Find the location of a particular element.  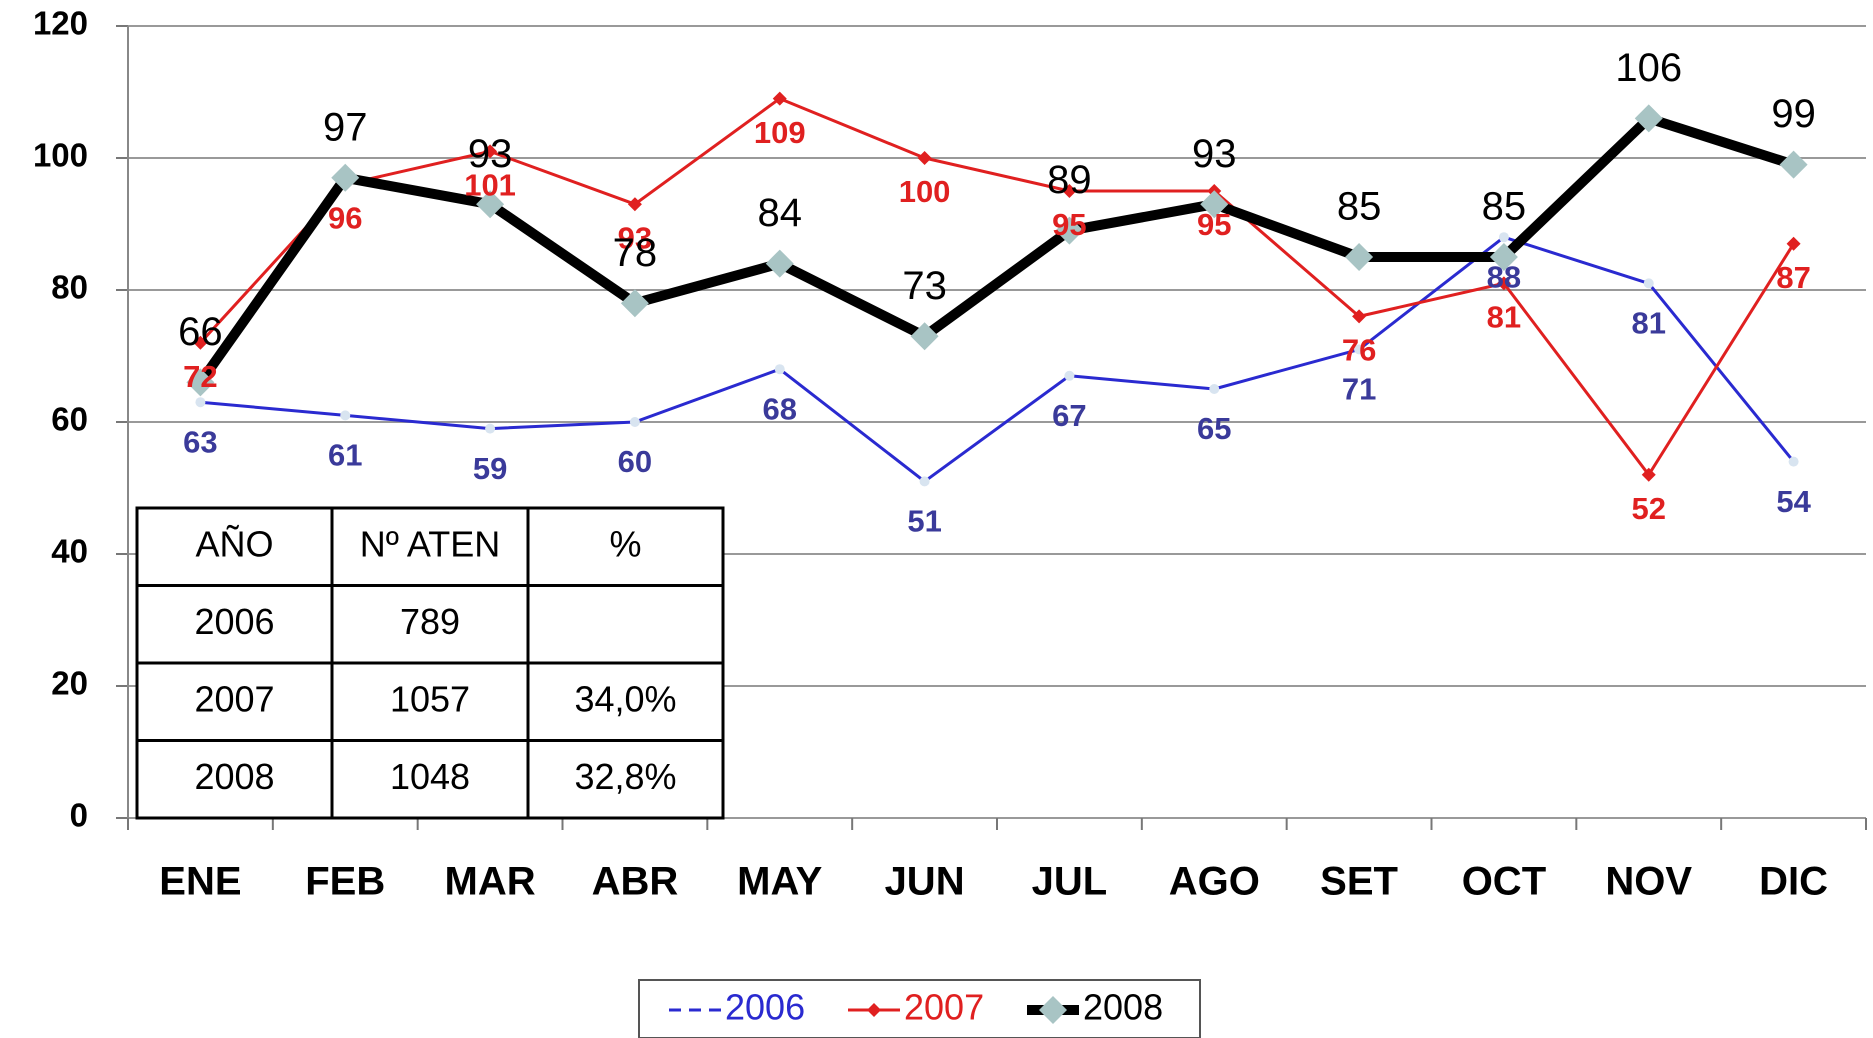

y-tick-label: 40 is located at coordinates (69, 551).